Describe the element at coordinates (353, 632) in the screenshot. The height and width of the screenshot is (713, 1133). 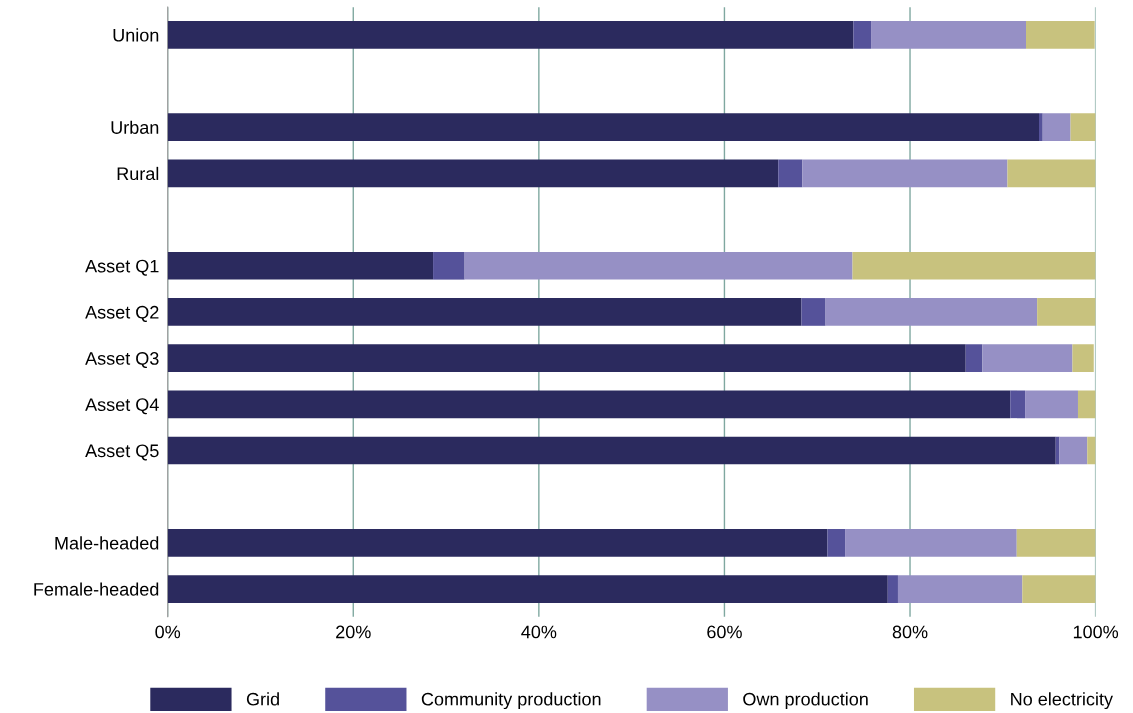
I see `x-tick-label: 20%` at that location.